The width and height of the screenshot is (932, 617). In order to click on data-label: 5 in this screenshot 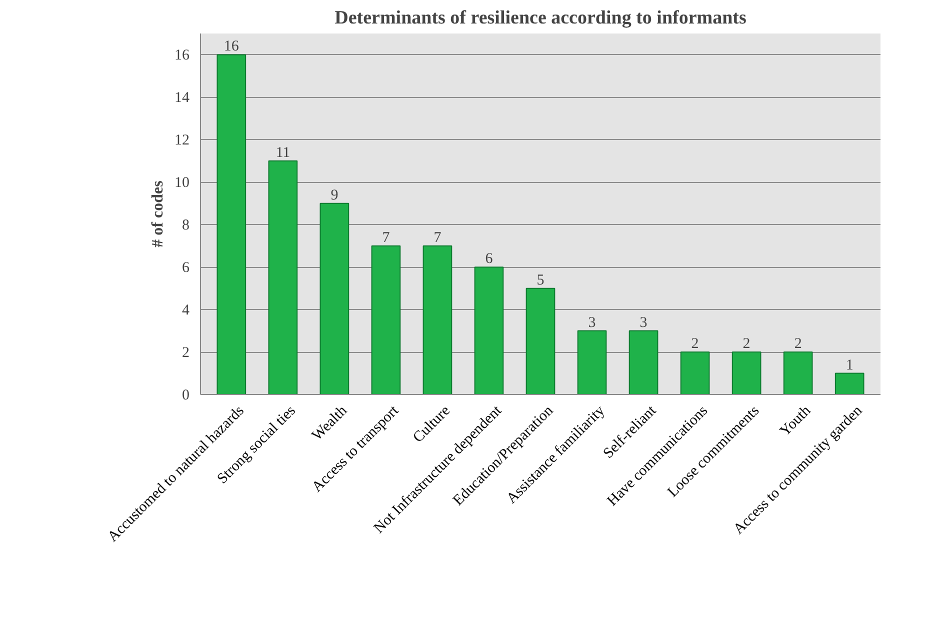, I will do `click(540, 280)`.